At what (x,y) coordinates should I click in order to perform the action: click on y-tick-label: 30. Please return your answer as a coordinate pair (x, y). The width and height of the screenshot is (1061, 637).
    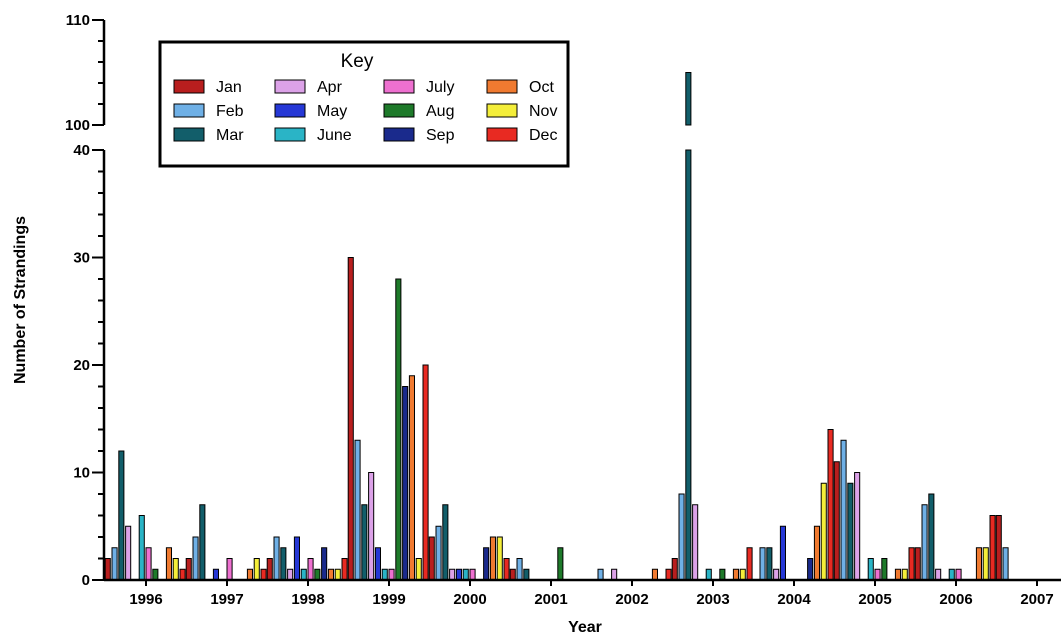
    Looking at the image, I should click on (81, 258).